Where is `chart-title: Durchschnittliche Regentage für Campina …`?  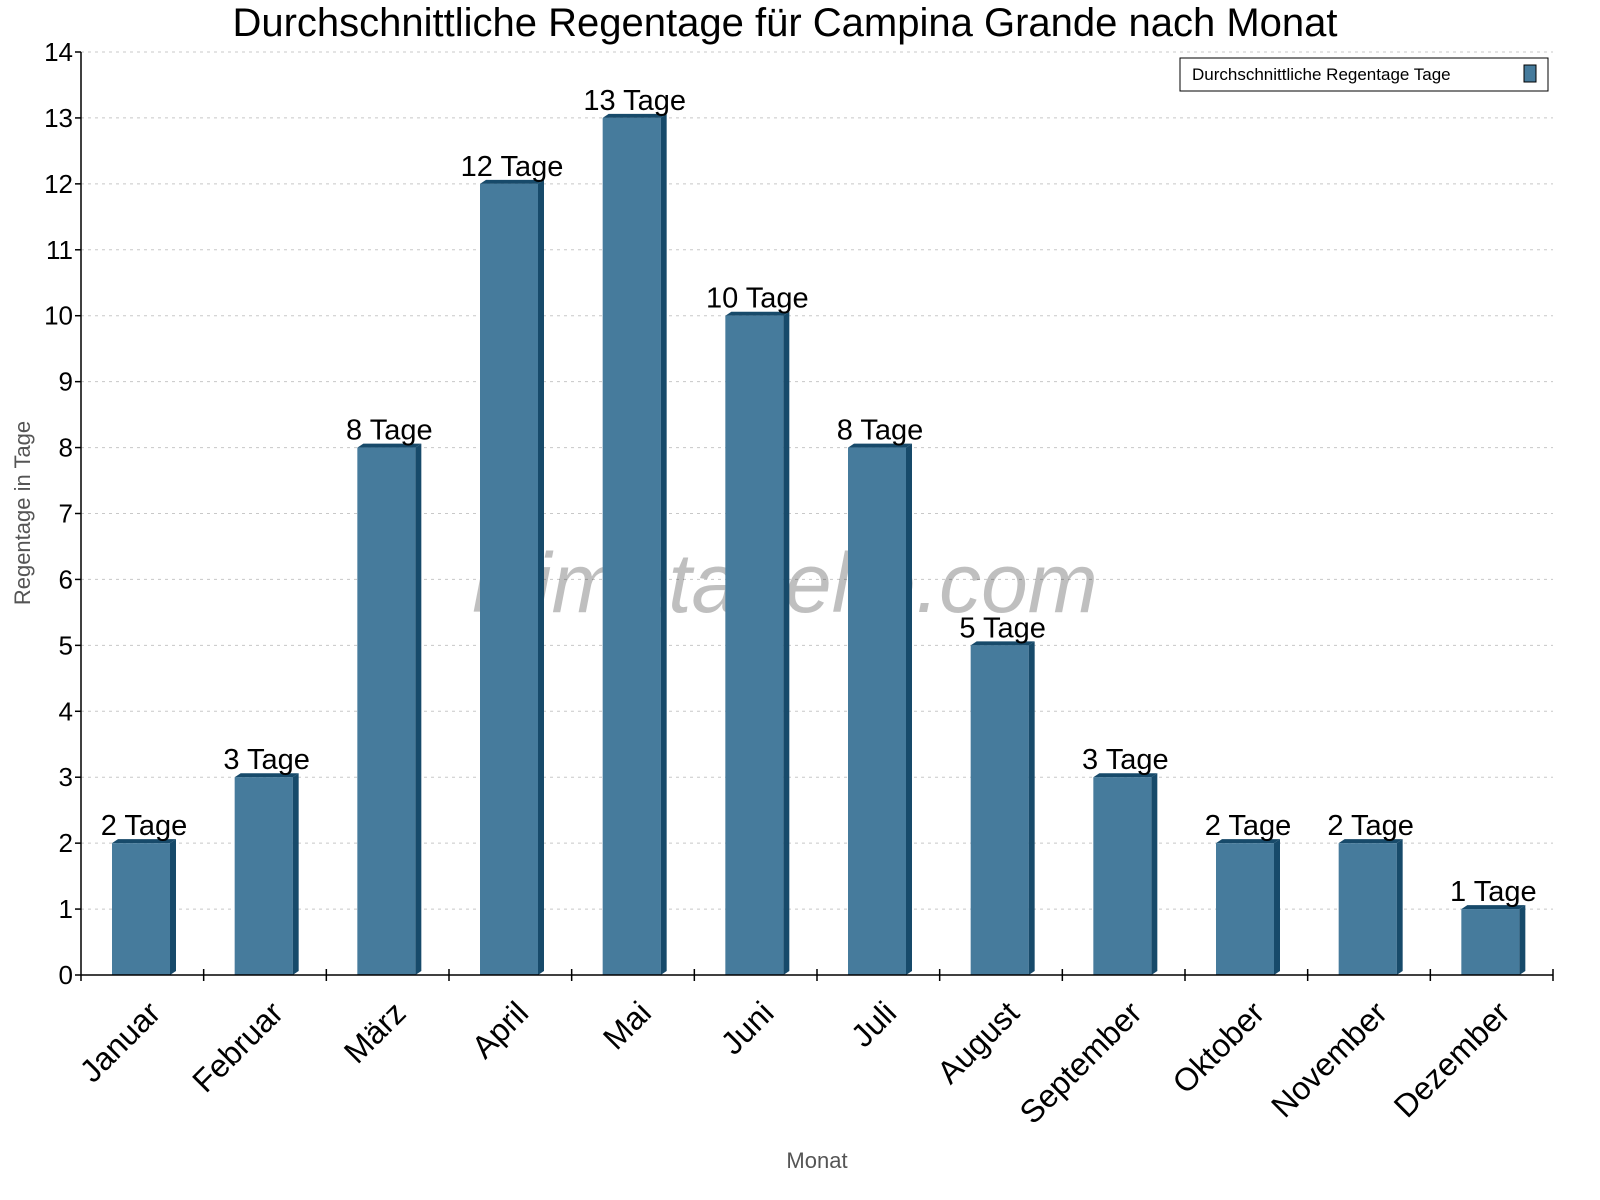 chart-title: Durchschnittliche Regentage für Campina … is located at coordinates (784, 23).